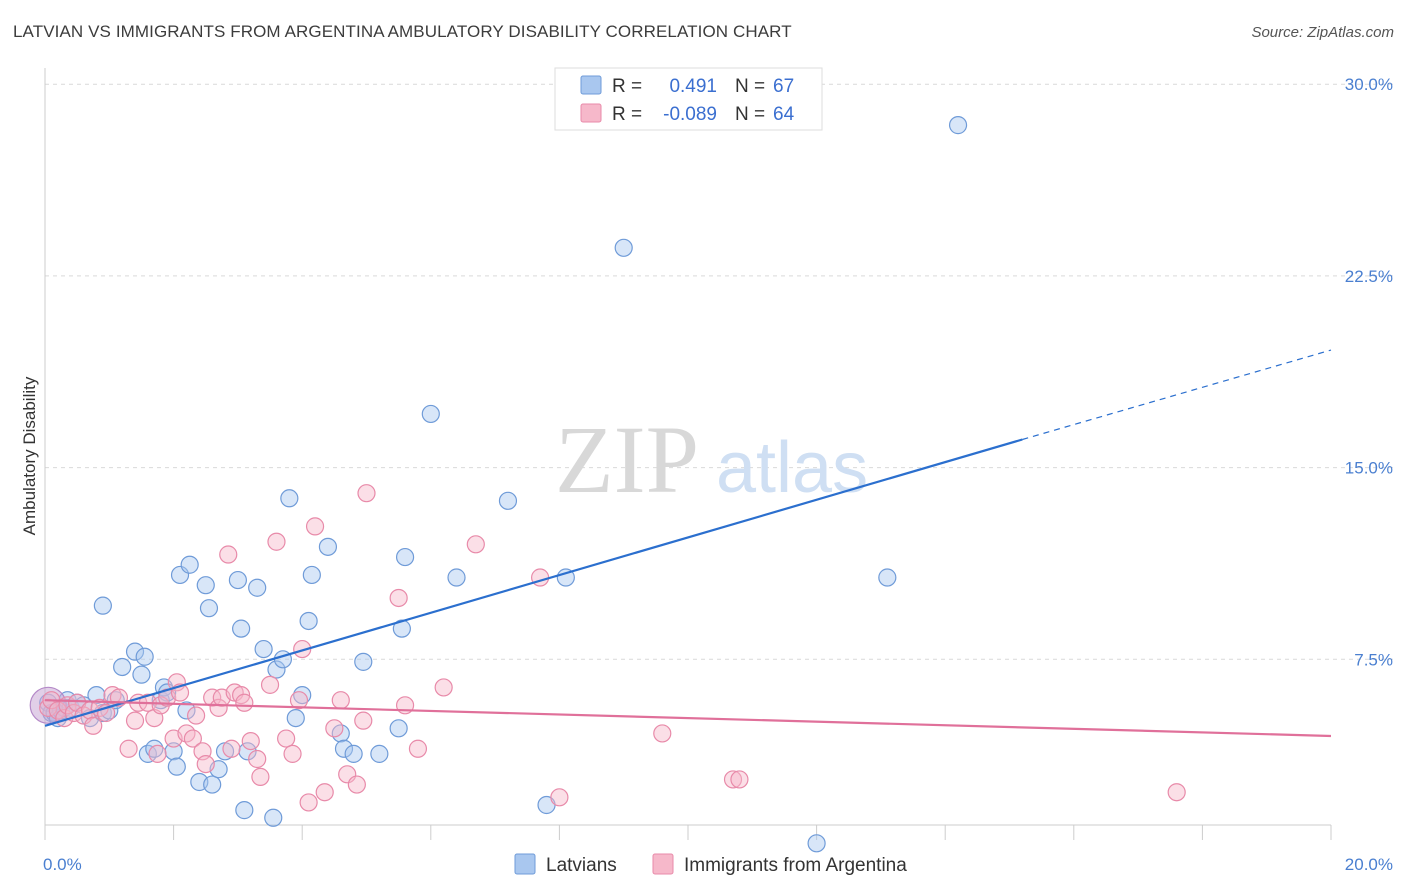 Image resolution: width=1406 pixels, height=892 pixels. I want to click on bottom-legend: Latvians Immigrants from Argentina, so click(710, 864).